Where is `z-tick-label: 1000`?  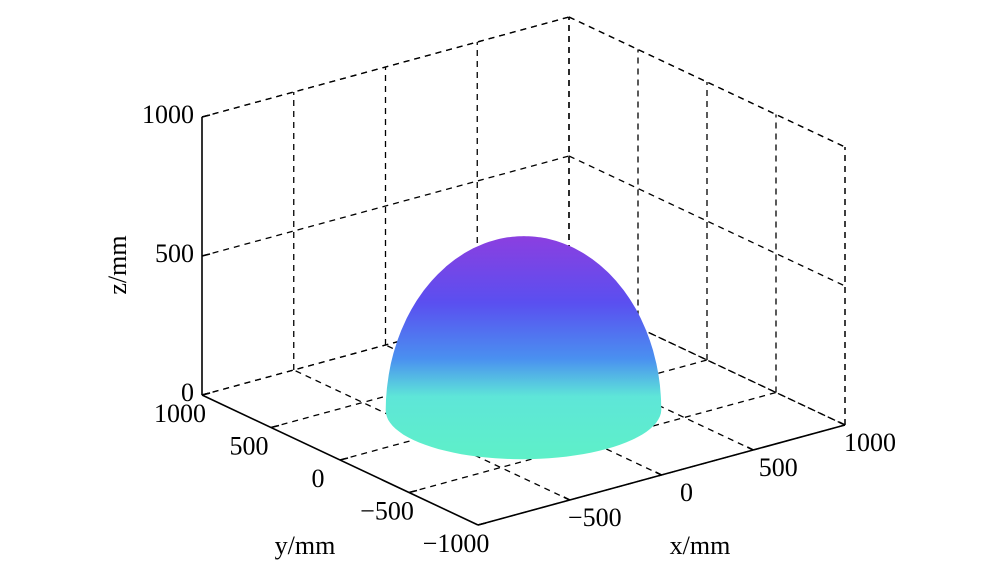 z-tick-label: 1000 is located at coordinates (168, 114).